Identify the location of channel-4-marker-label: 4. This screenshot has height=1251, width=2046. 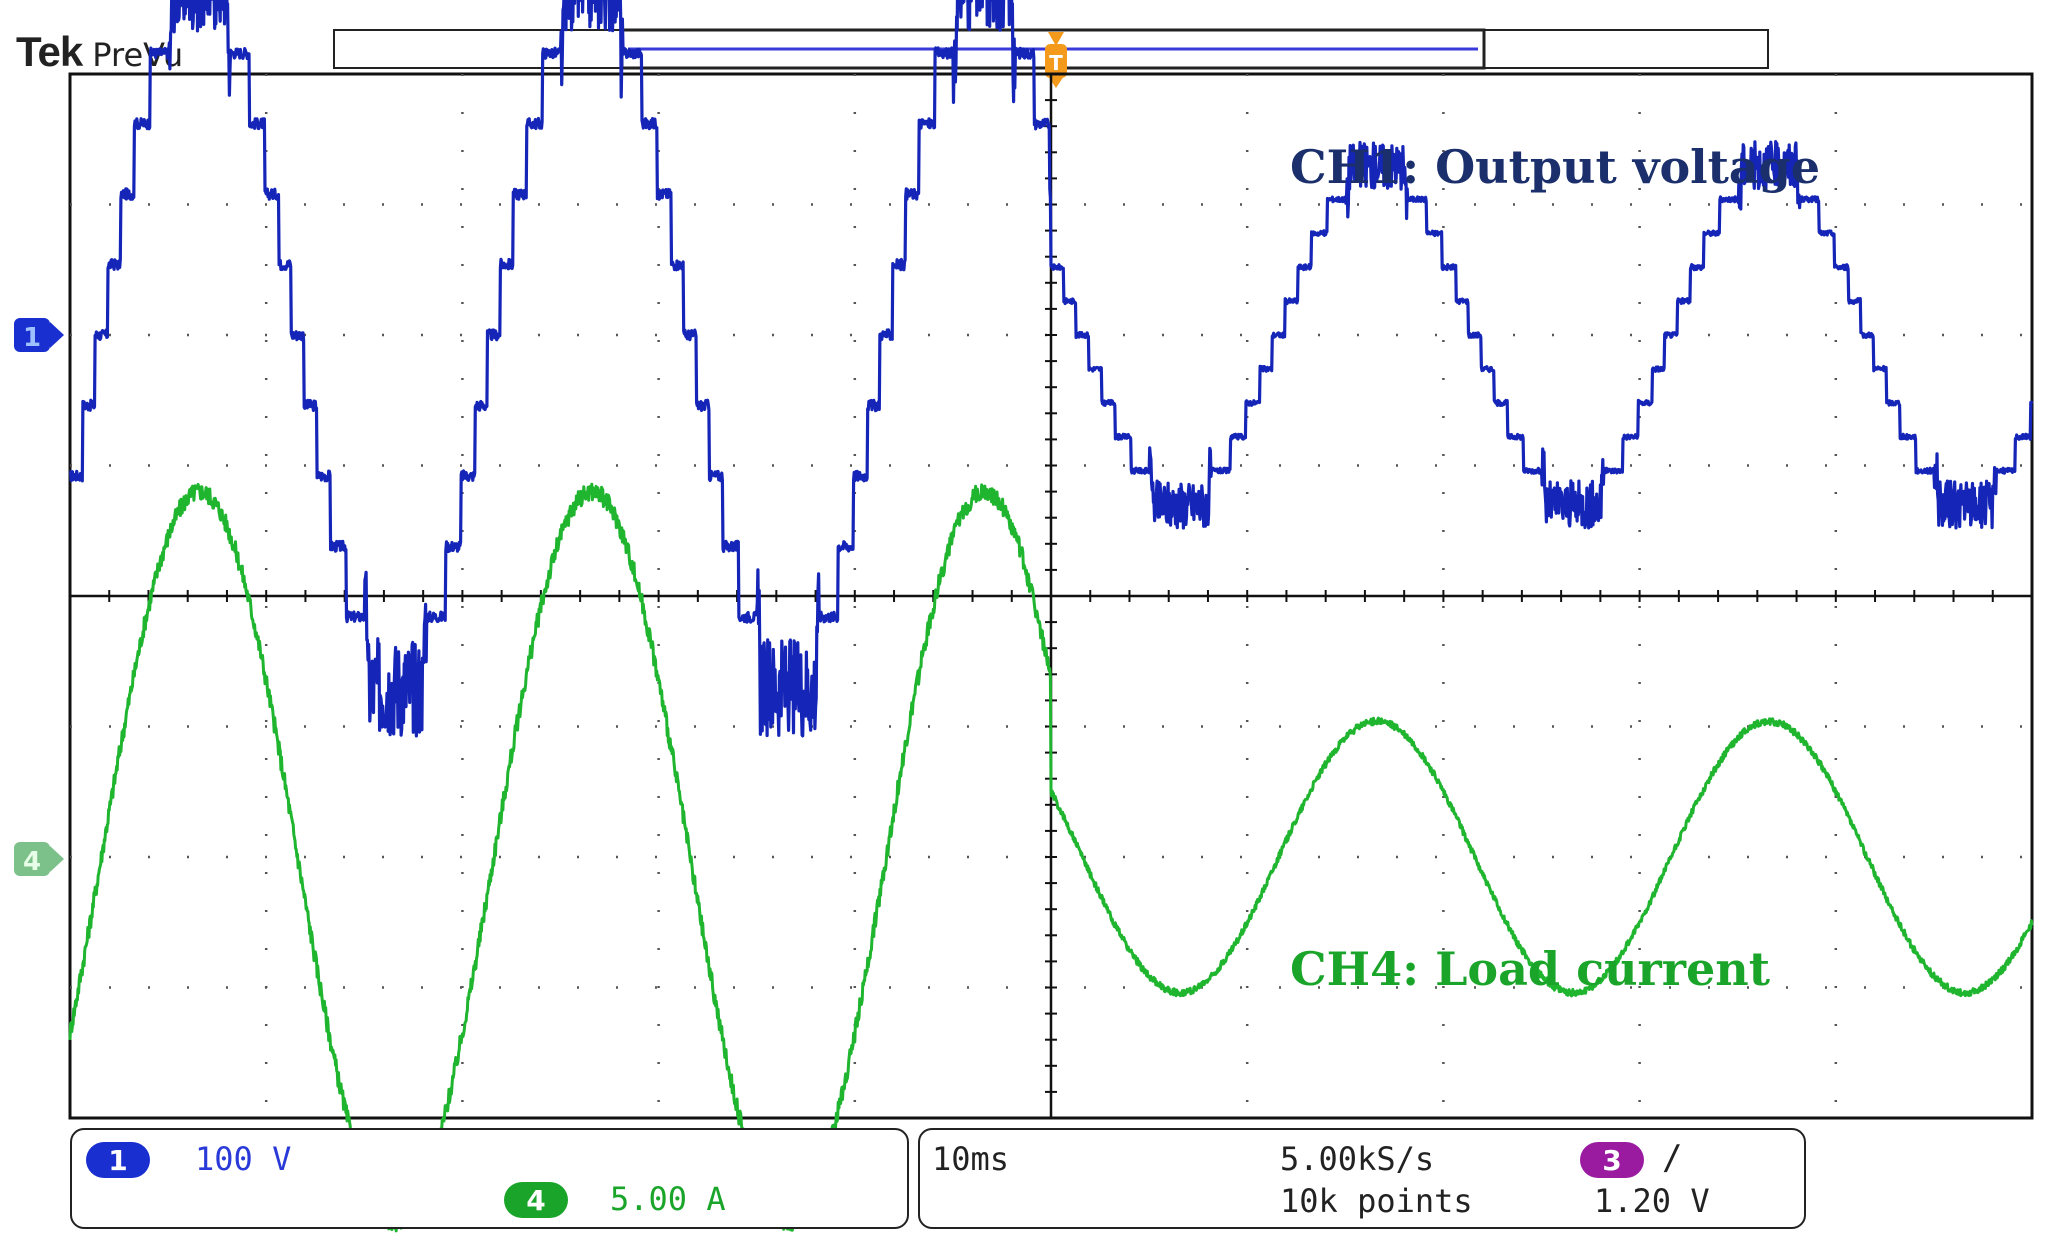
(32, 862).